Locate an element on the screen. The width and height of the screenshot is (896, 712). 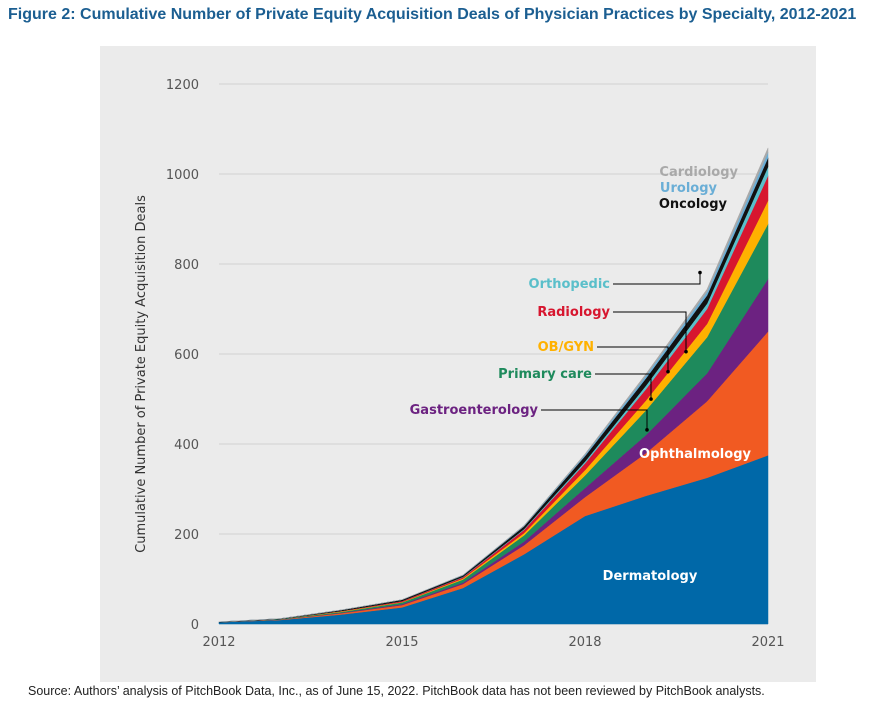
label-primary-care: Primary care is located at coordinates (545, 374).